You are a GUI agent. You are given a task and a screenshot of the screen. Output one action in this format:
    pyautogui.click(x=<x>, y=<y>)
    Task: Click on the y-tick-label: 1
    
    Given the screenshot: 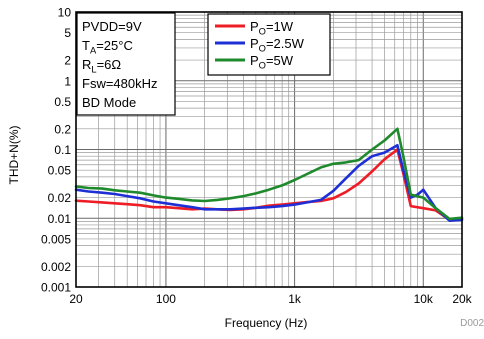 What is the action you would take?
    pyautogui.click(x=67, y=81)
    